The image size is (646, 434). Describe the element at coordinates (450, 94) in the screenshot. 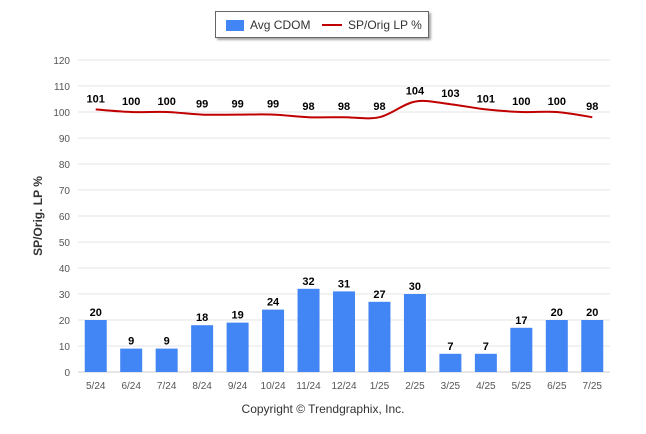

I see `line-data-label: 103` at that location.